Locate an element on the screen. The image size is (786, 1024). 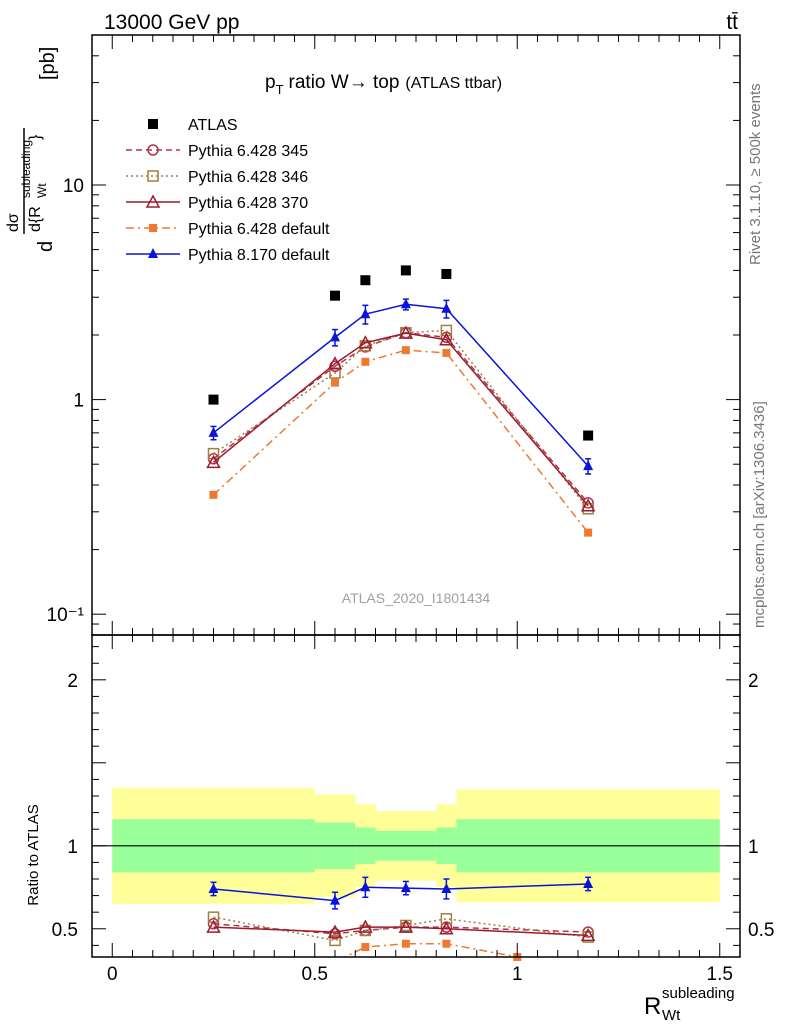
title-p-sub: T is located at coordinates (280, 89).